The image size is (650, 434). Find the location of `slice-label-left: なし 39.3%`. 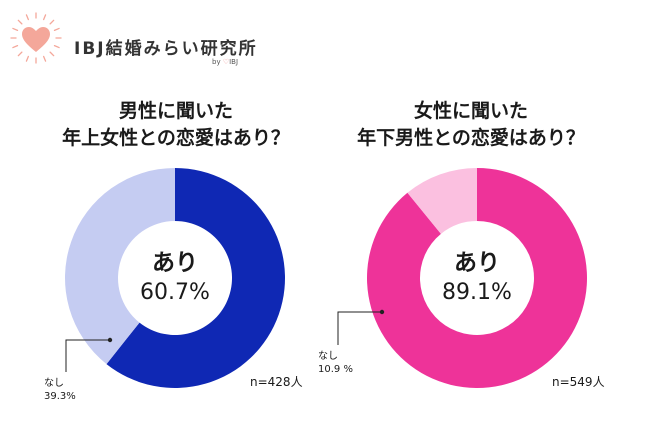

slice-label-left: なし 39.3% is located at coordinates (60, 390).